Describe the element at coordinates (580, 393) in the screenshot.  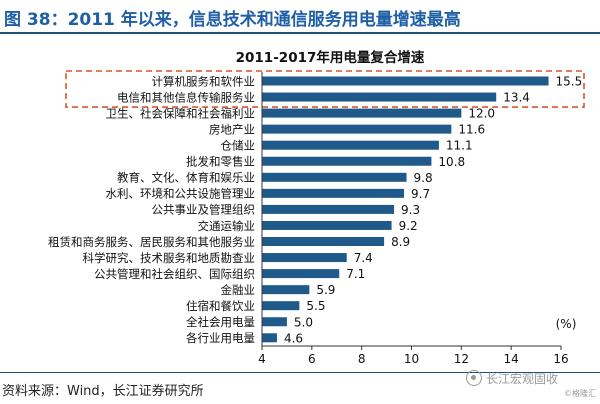
I see `corner-watermark: ©格隆汇` at that location.